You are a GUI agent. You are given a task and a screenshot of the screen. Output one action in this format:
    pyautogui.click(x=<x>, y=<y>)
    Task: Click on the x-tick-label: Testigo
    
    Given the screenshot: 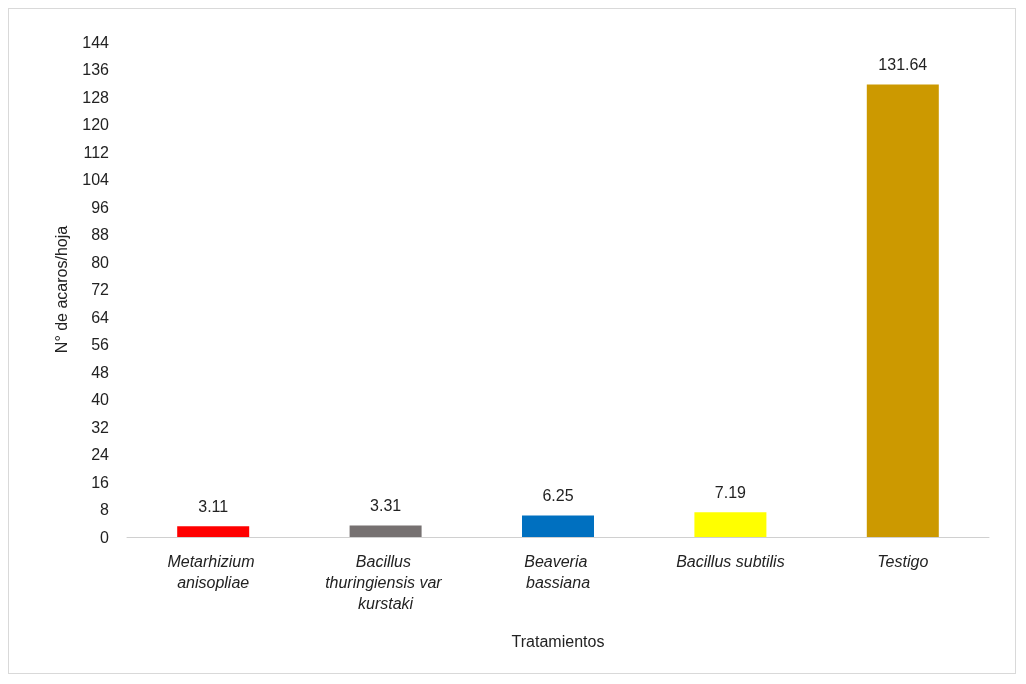 What is the action you would take?
    pyautogui.click(x=903, y=561)
    